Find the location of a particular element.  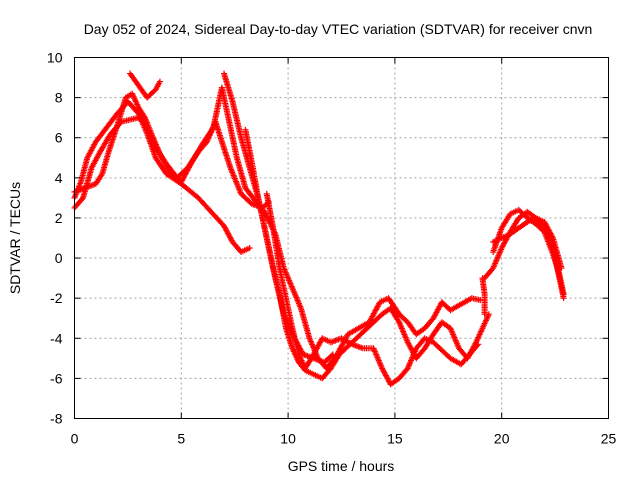

y-tick-label: -6 is located at coordinates (56, 378).